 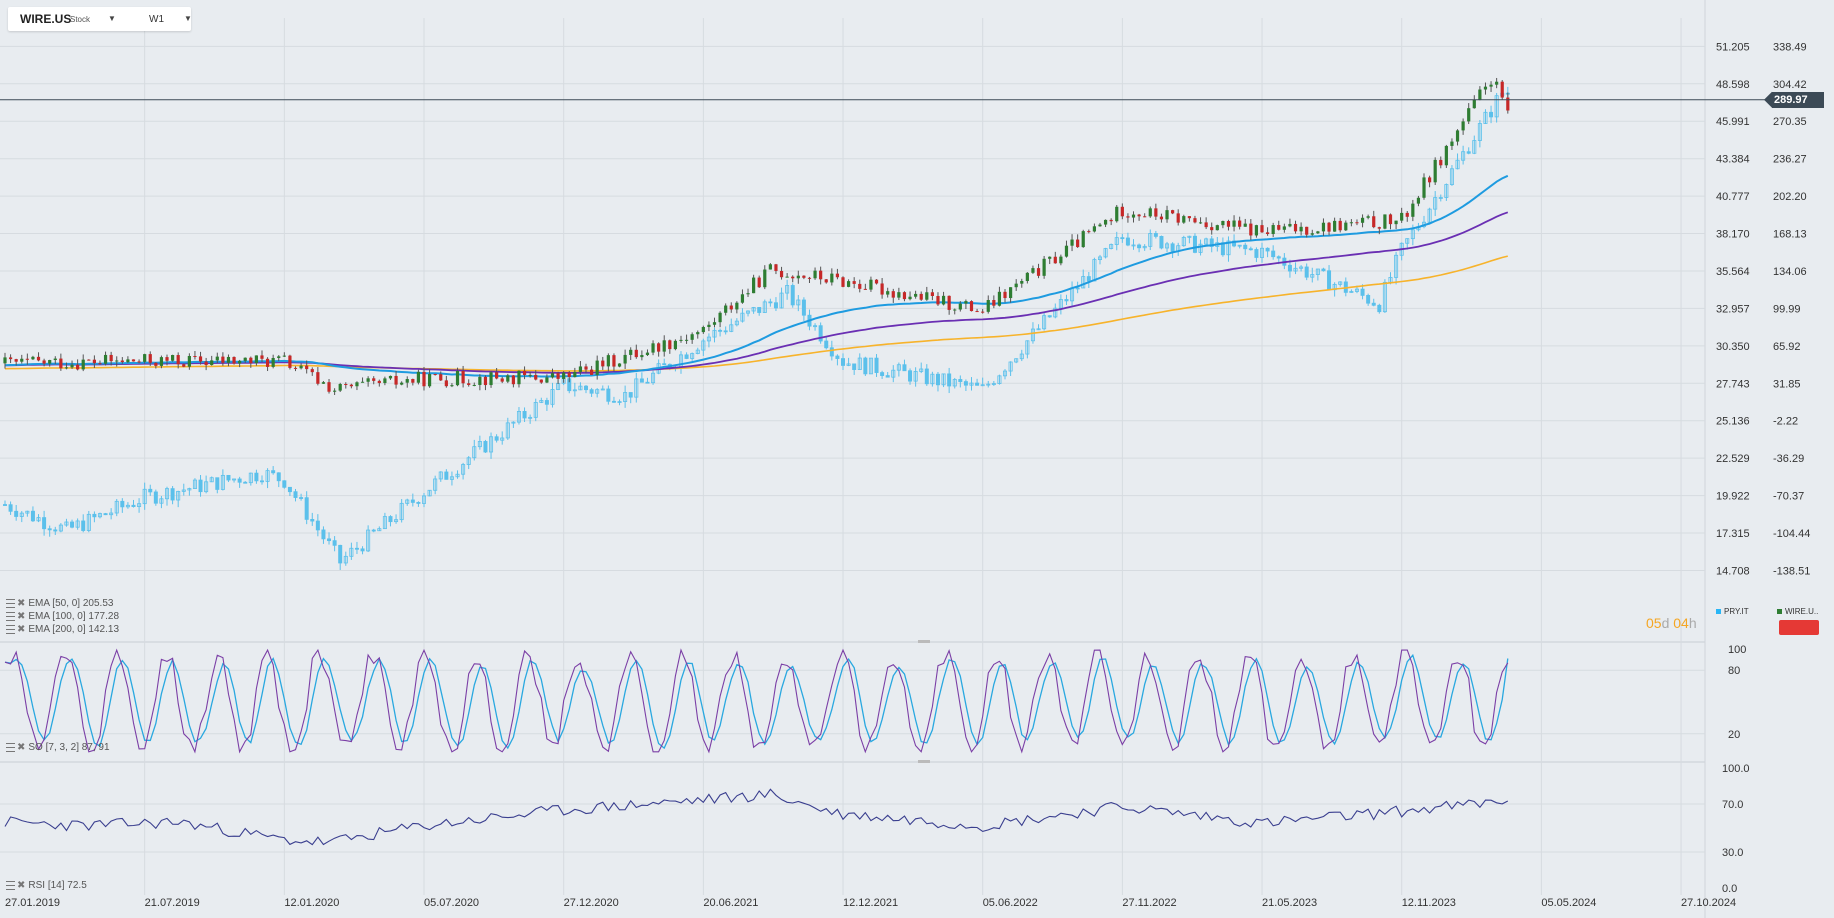 What do you see at coordinates (1732, 611) in the screenshot?
I see `legend-pry: PRY.IT` at bounding box center [1732, 611].